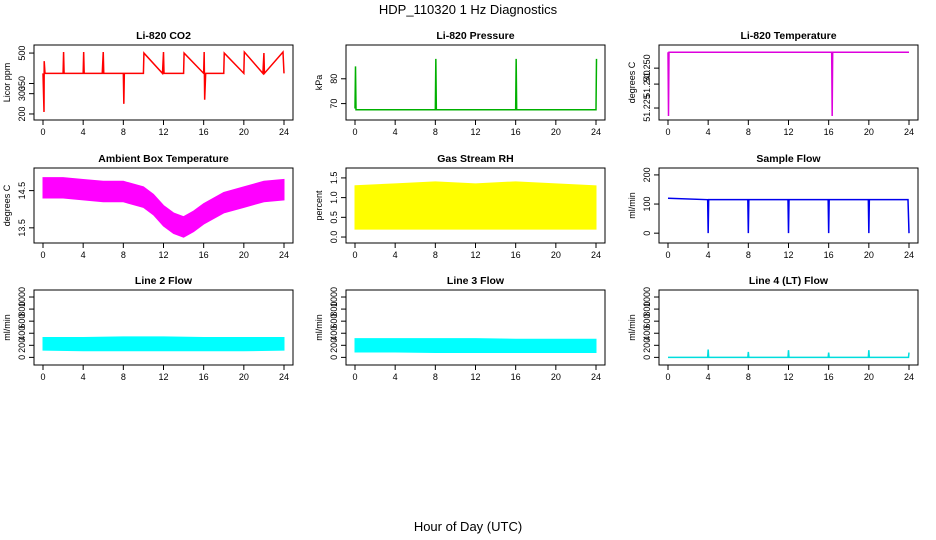 This screenshot has height=540, width=936. What do you see at coordinates (334, 197) in the screenshot?
I see `y-tick-label: 1.0` at bounding box center [334, 197].